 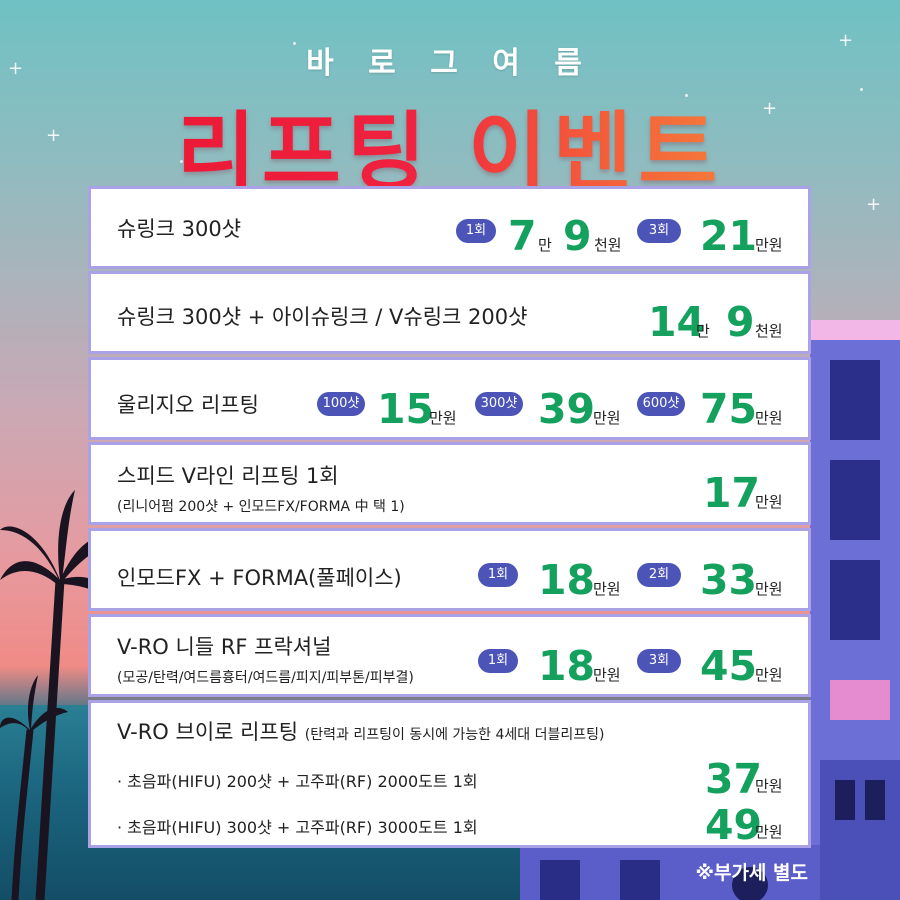 I want to click on session-badge: 2회, so click(x=659, y=575).